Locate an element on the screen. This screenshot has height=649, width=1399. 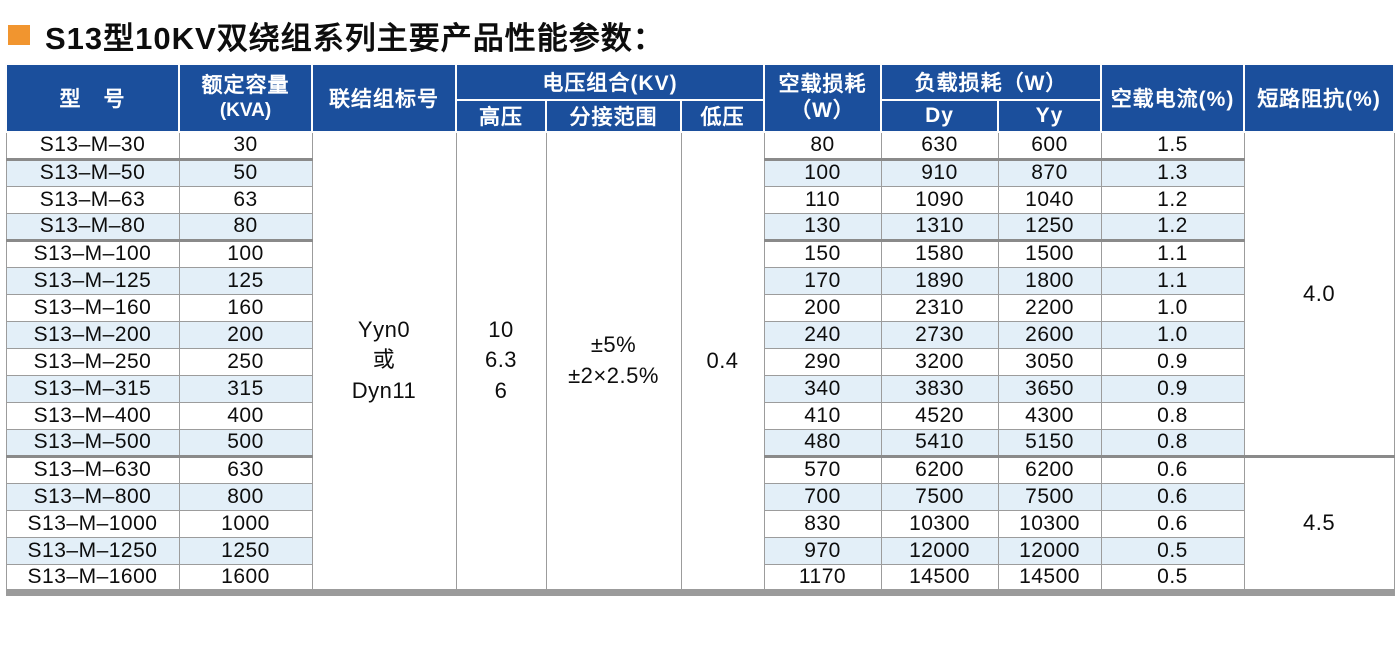
merged-line: 6.3 is located at coordinates (501, 360).